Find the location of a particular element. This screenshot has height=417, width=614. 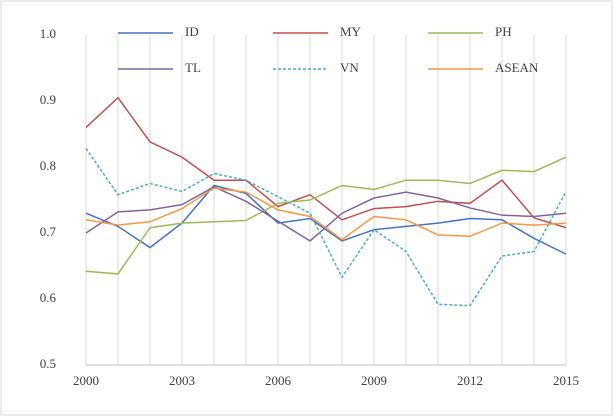

x-tick-label: 2006 is located at coordinates (278, 380).